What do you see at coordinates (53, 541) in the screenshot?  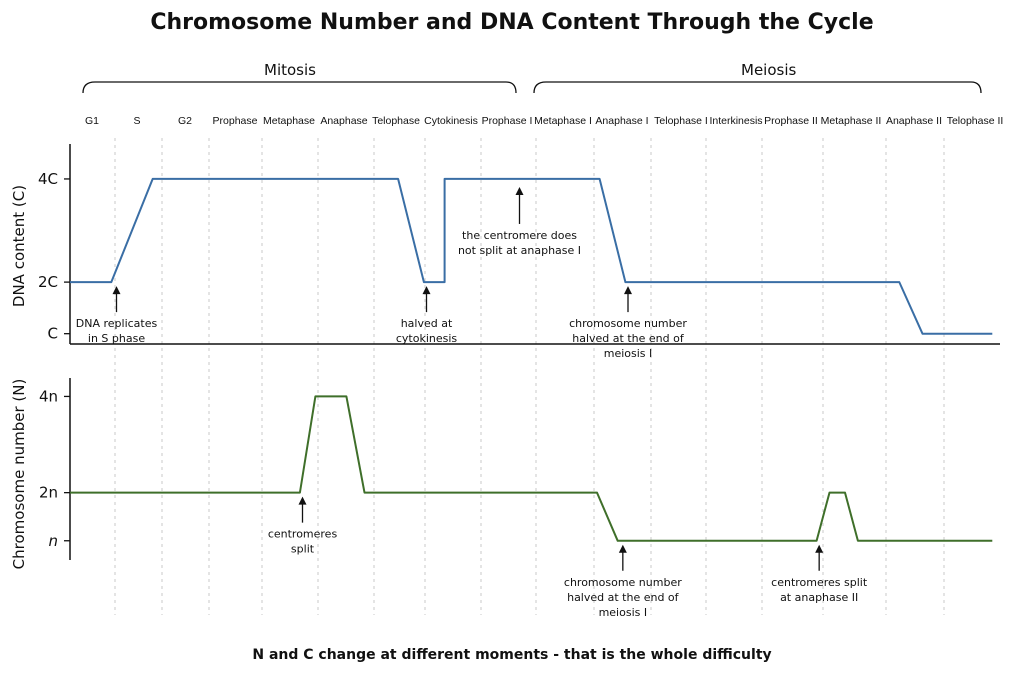 I see `chrom-y-tick-label-n: n` at bounding box center [53, 541].